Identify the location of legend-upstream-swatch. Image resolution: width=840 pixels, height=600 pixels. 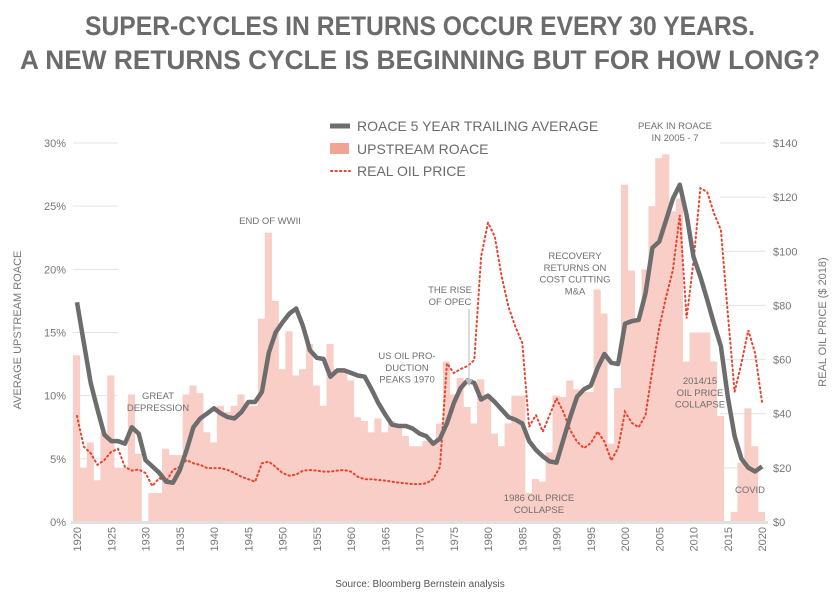
(339, 148).